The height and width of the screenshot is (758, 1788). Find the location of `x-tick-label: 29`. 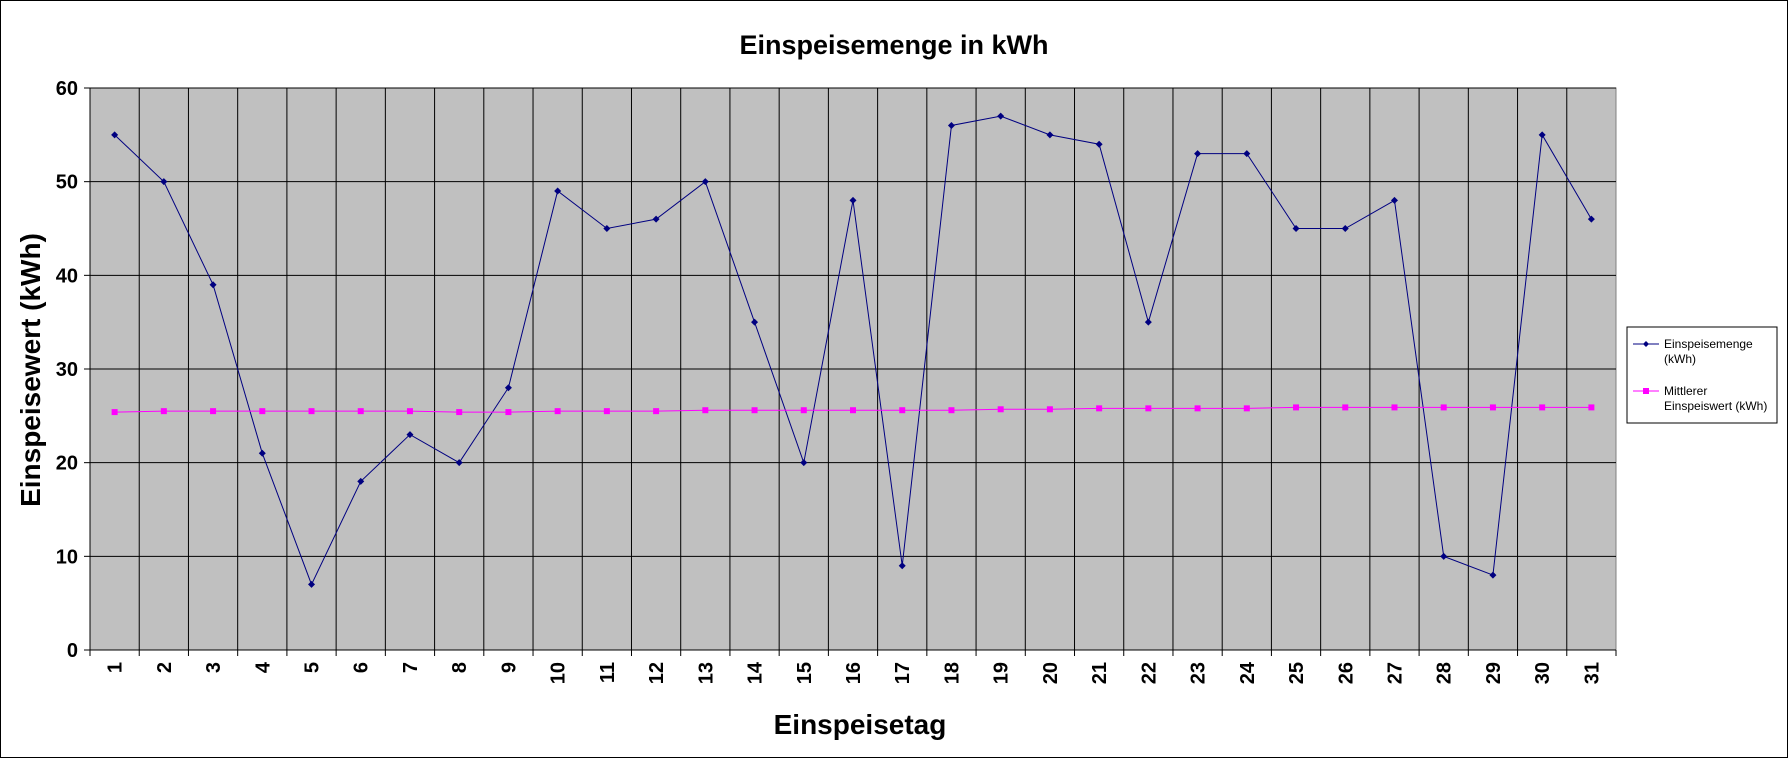

x-tick-label: 29 is located at coordinates (1494, 673).